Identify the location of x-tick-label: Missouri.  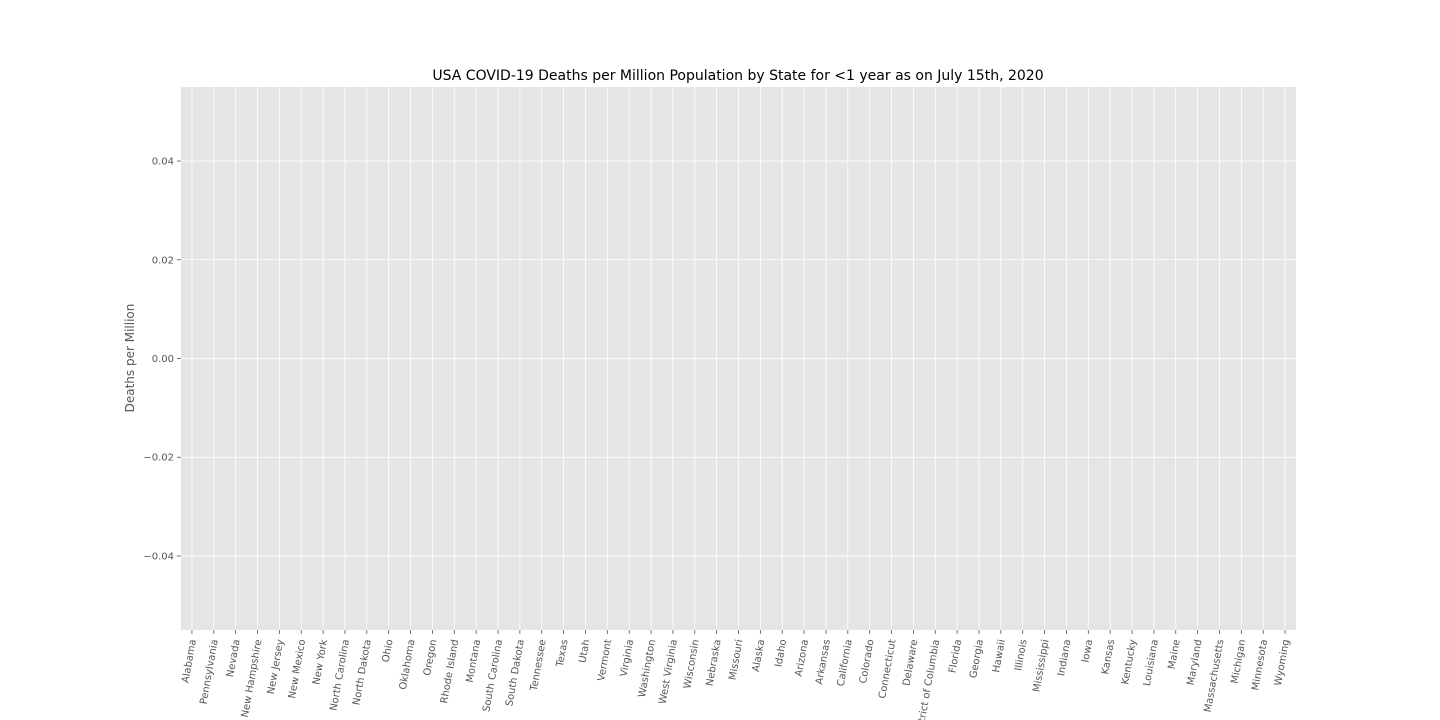
(736, 660).